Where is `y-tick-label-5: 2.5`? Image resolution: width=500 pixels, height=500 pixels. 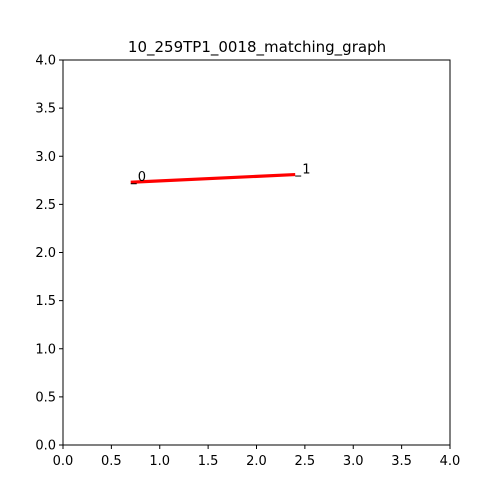
y-tick-label-5: 2.5 is located at coordinates (45, 205).